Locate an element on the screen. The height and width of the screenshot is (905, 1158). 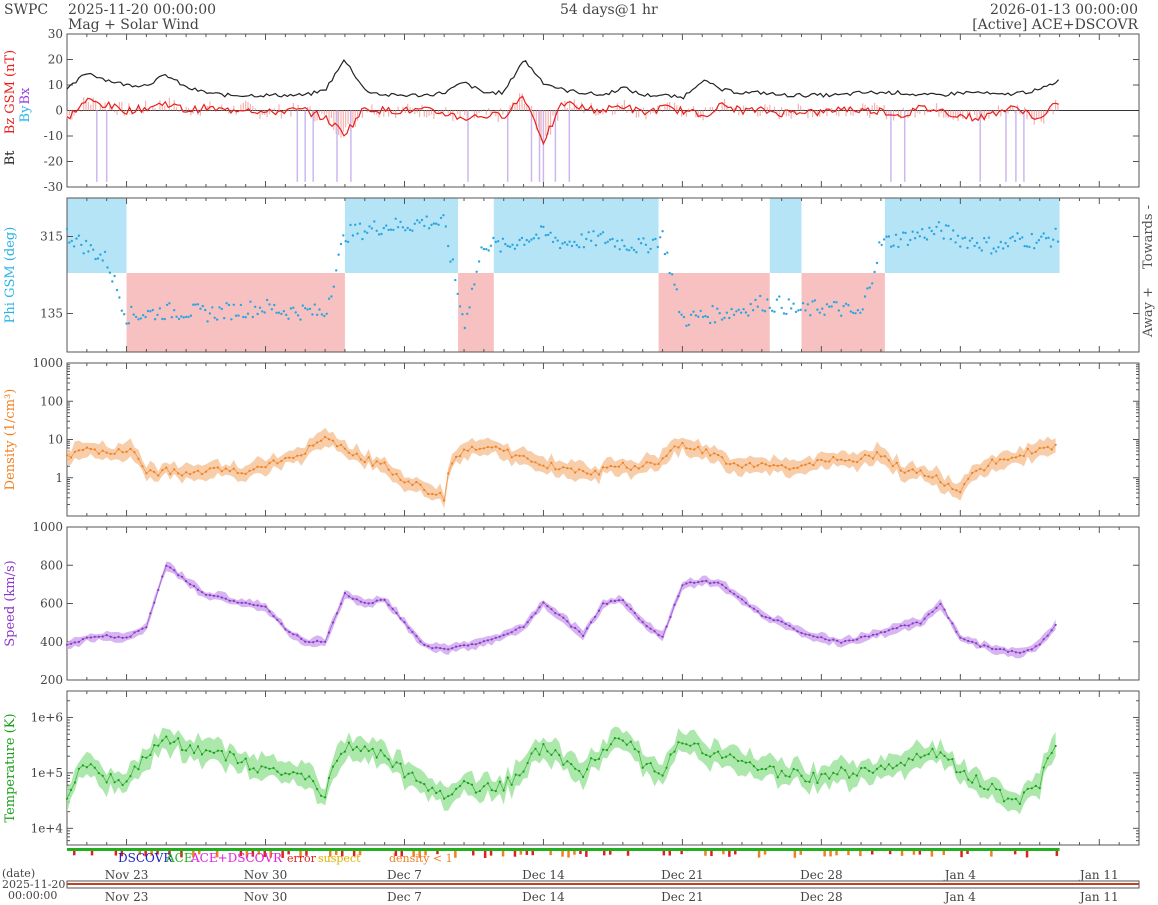
bt-axis-label: Bt is located at coordinates (10, 158).